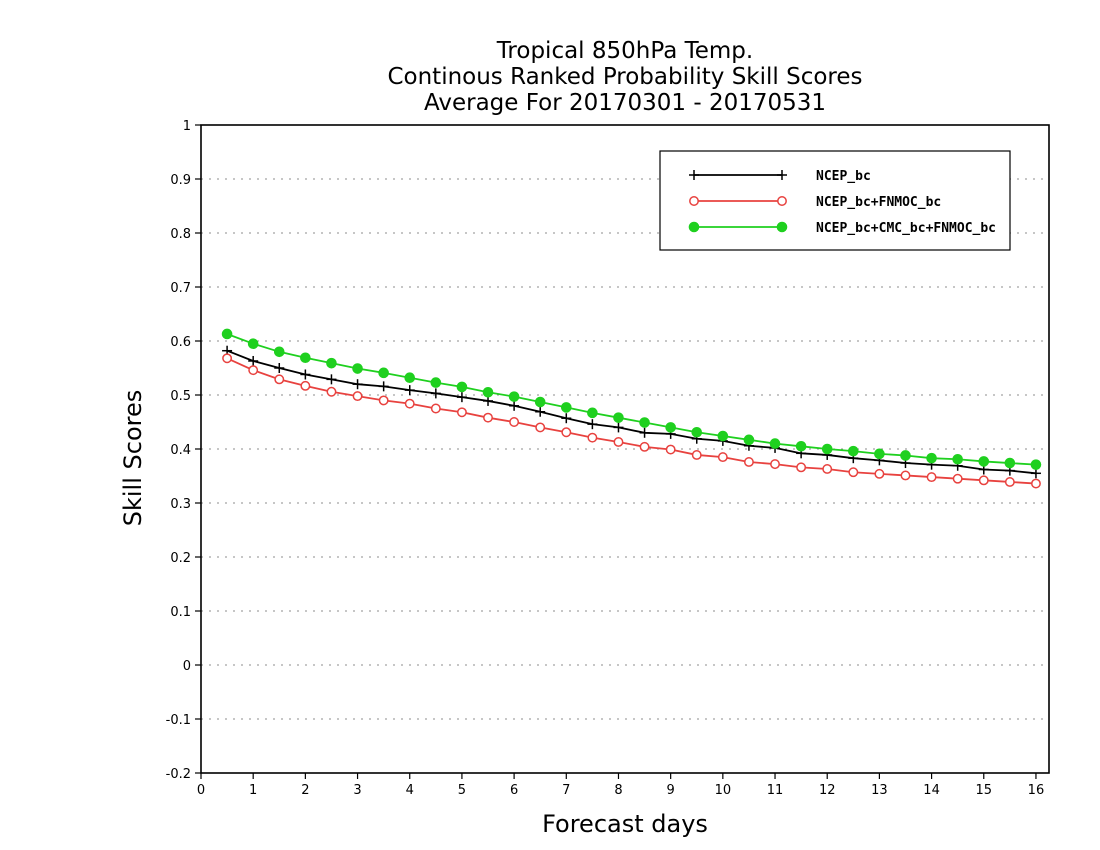  What do you see at coordinates (180, 342) in the screenshot?
I see `y-tick-label: 0.6` at bounding box center [180, 342].